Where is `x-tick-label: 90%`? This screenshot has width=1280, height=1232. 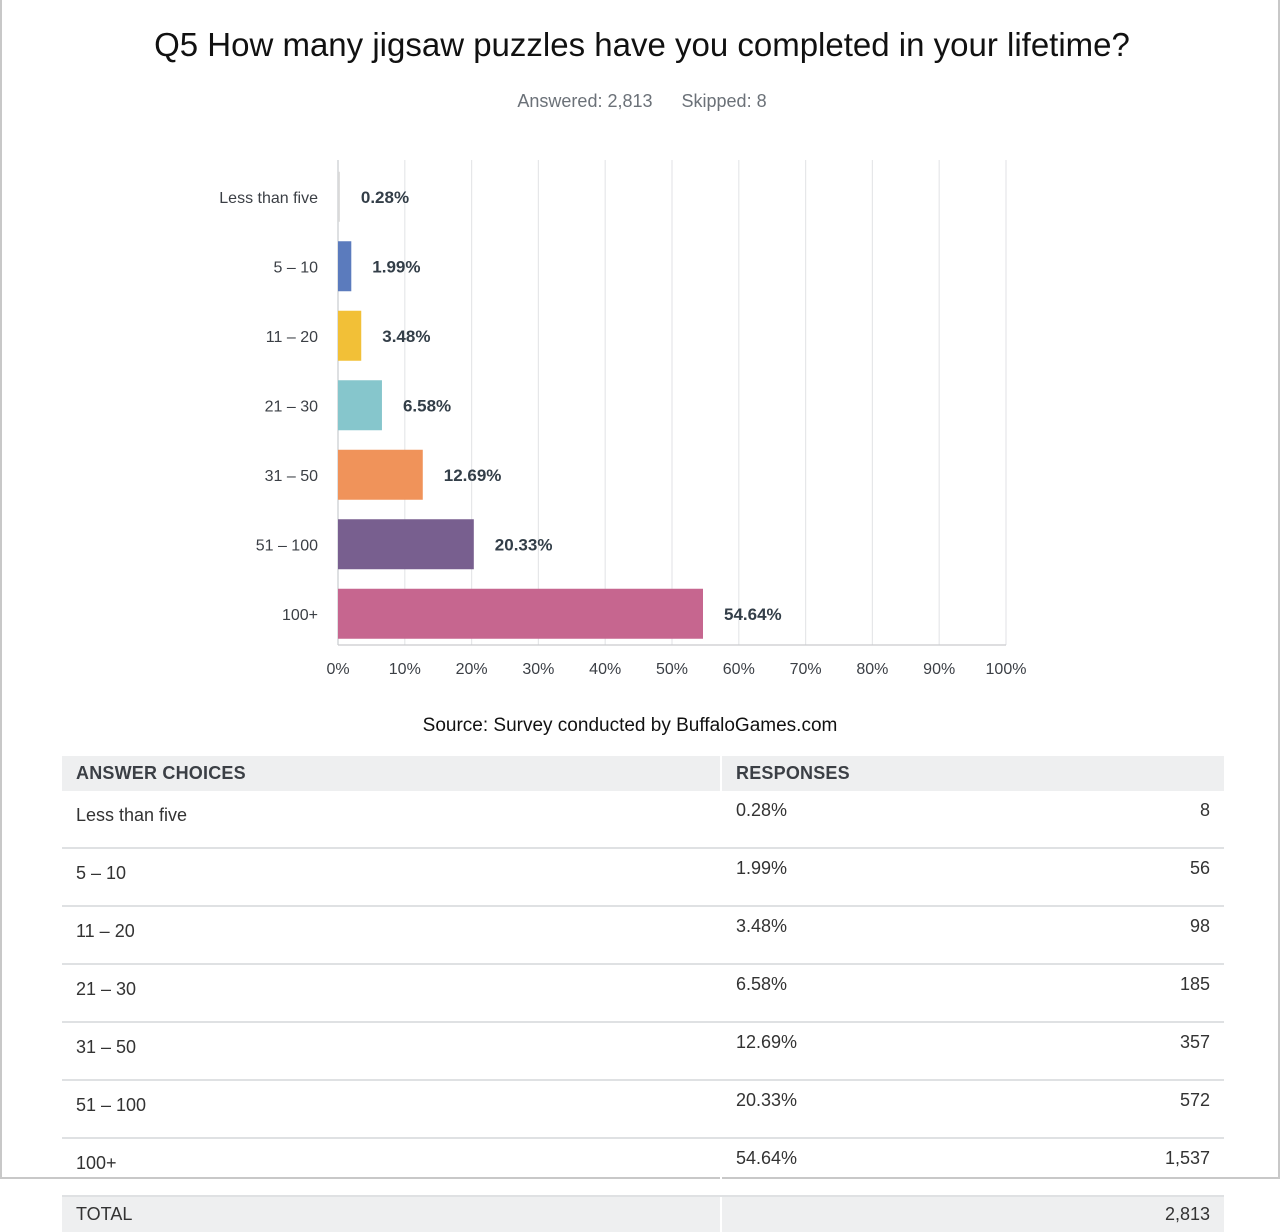
x-tick-label: 90% is located at coordinates (939, 669).